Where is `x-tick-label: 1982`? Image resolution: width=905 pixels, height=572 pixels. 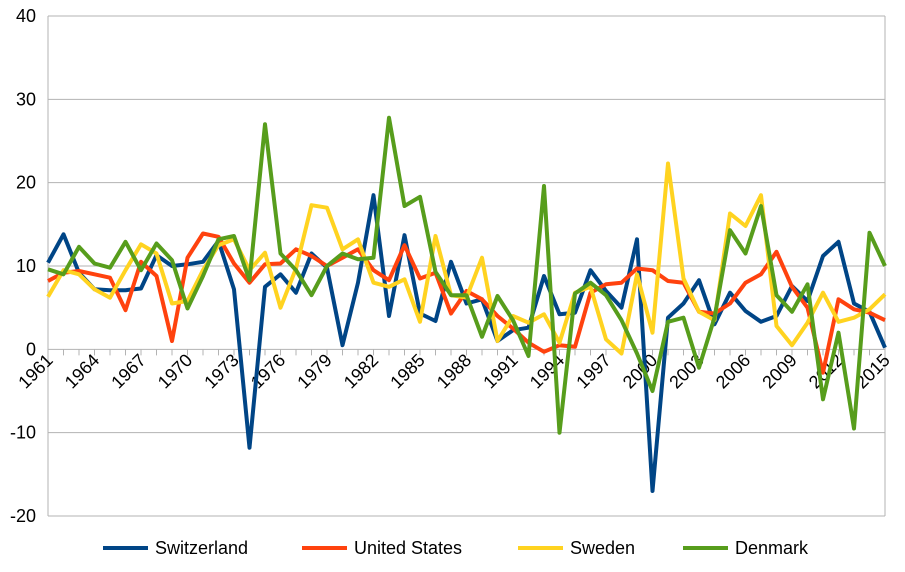
x-tick-label: 1982 is located at coordinates (361, 371).